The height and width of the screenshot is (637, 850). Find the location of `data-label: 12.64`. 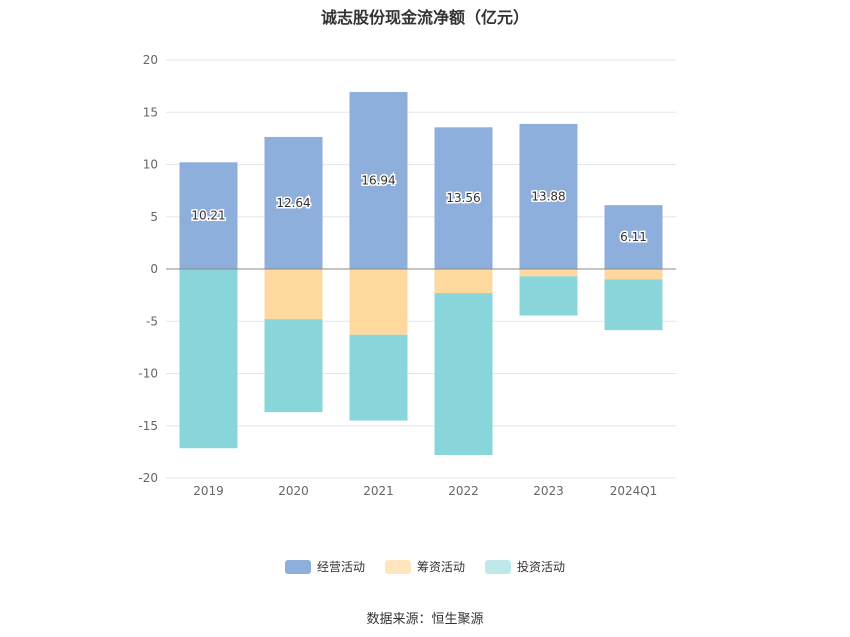

data-label: 12.64 is located at coordinates (293, 203).